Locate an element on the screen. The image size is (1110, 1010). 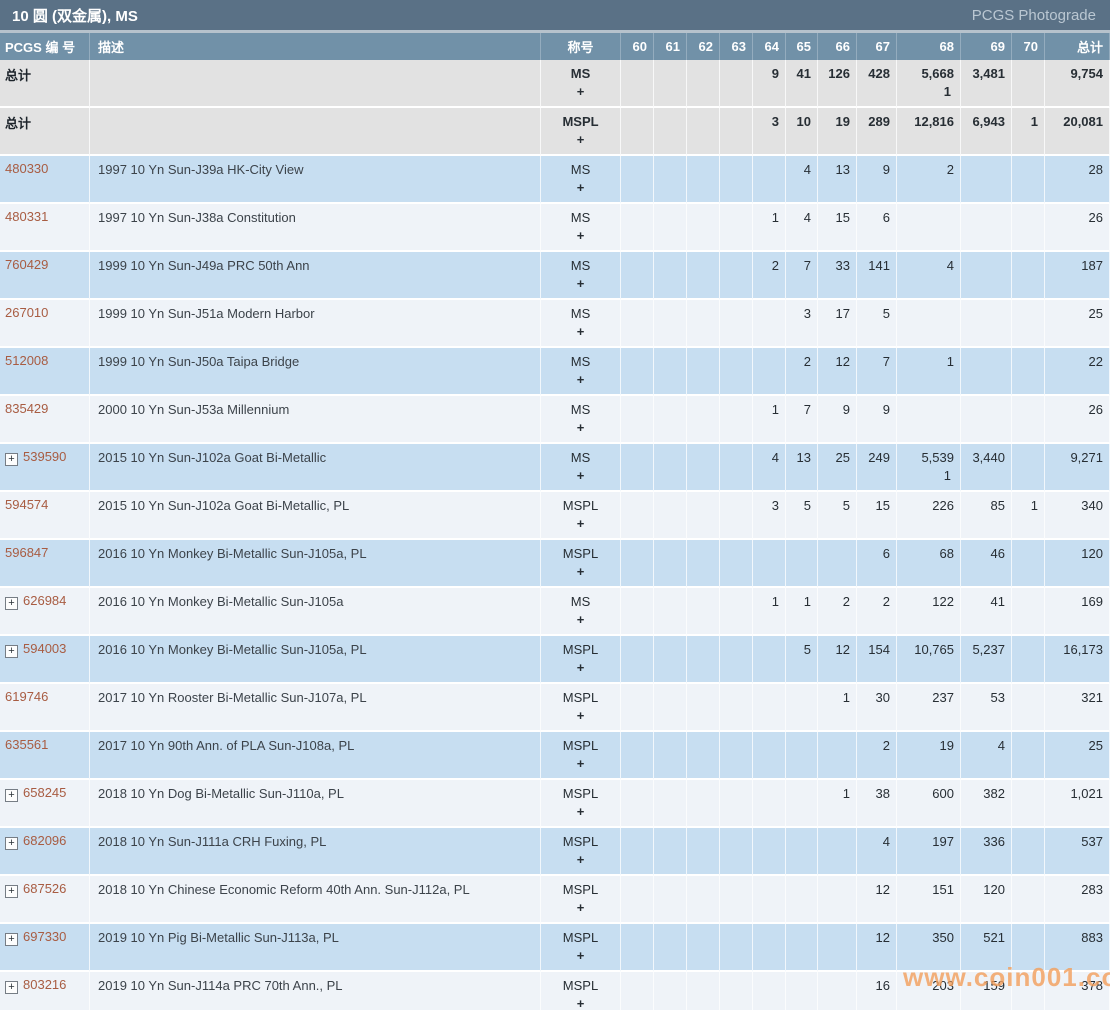
pcgs-number-link: 803216 is located at coordinates (45, 984).